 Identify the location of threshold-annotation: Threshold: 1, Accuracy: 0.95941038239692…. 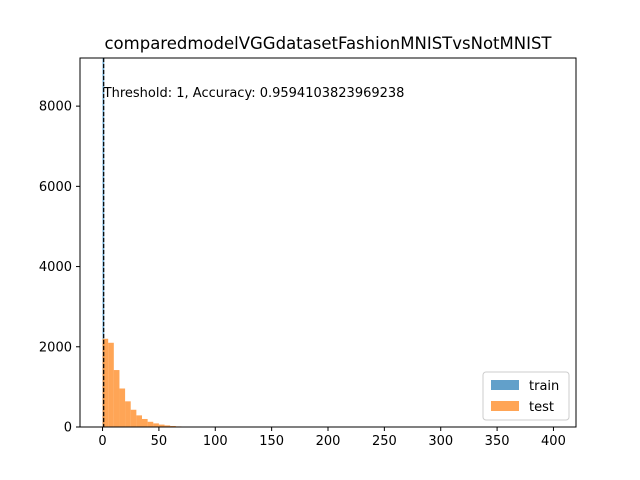
(254, 93).